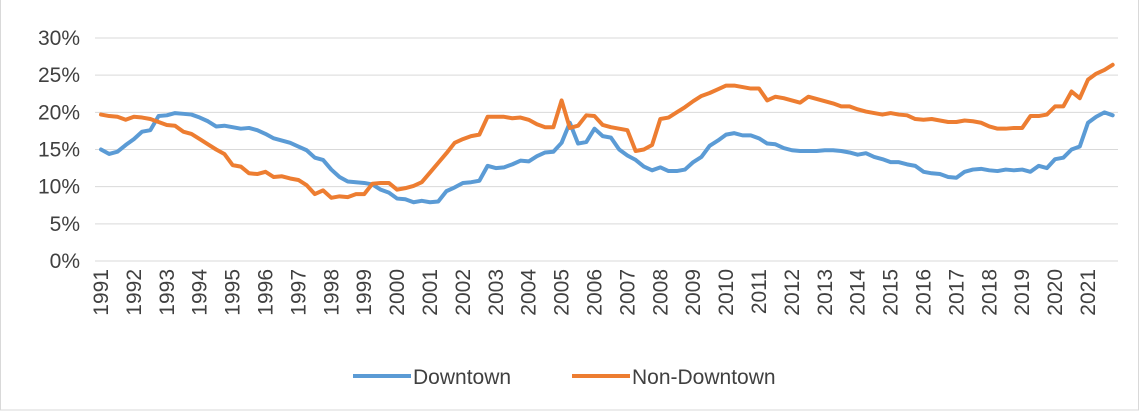  I want to click on y-tick-label: 15%, so click(59, 150).